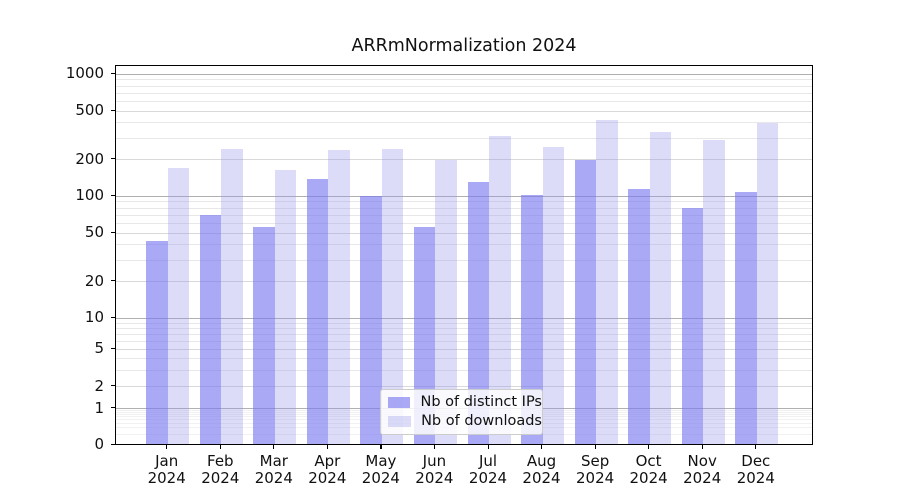 The height and width of the screenshot is (500, 900). What do you see at coordinates (264, 335) in the screenshot?
I see `bar-mar-distinct-ips` at bounding box center [264, 335].